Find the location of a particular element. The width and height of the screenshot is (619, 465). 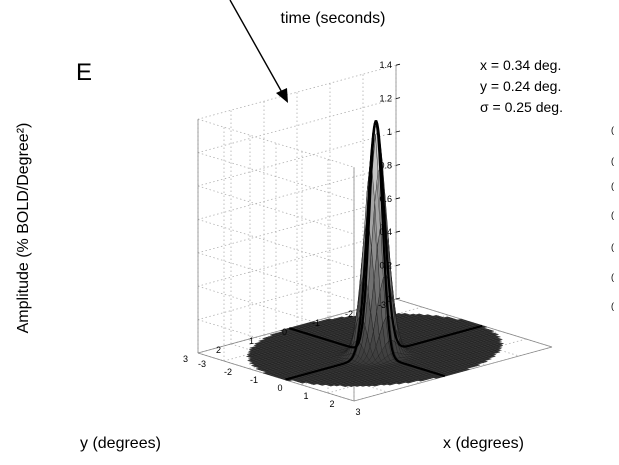

x-tick-label: 1 is located at coordinates (305, 396).